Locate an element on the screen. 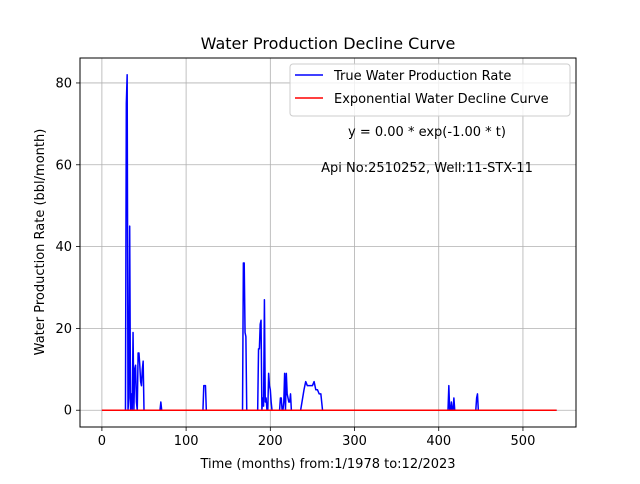  legend-label-true-rate: True Water Production Rate is located at coordinates (422, 76).